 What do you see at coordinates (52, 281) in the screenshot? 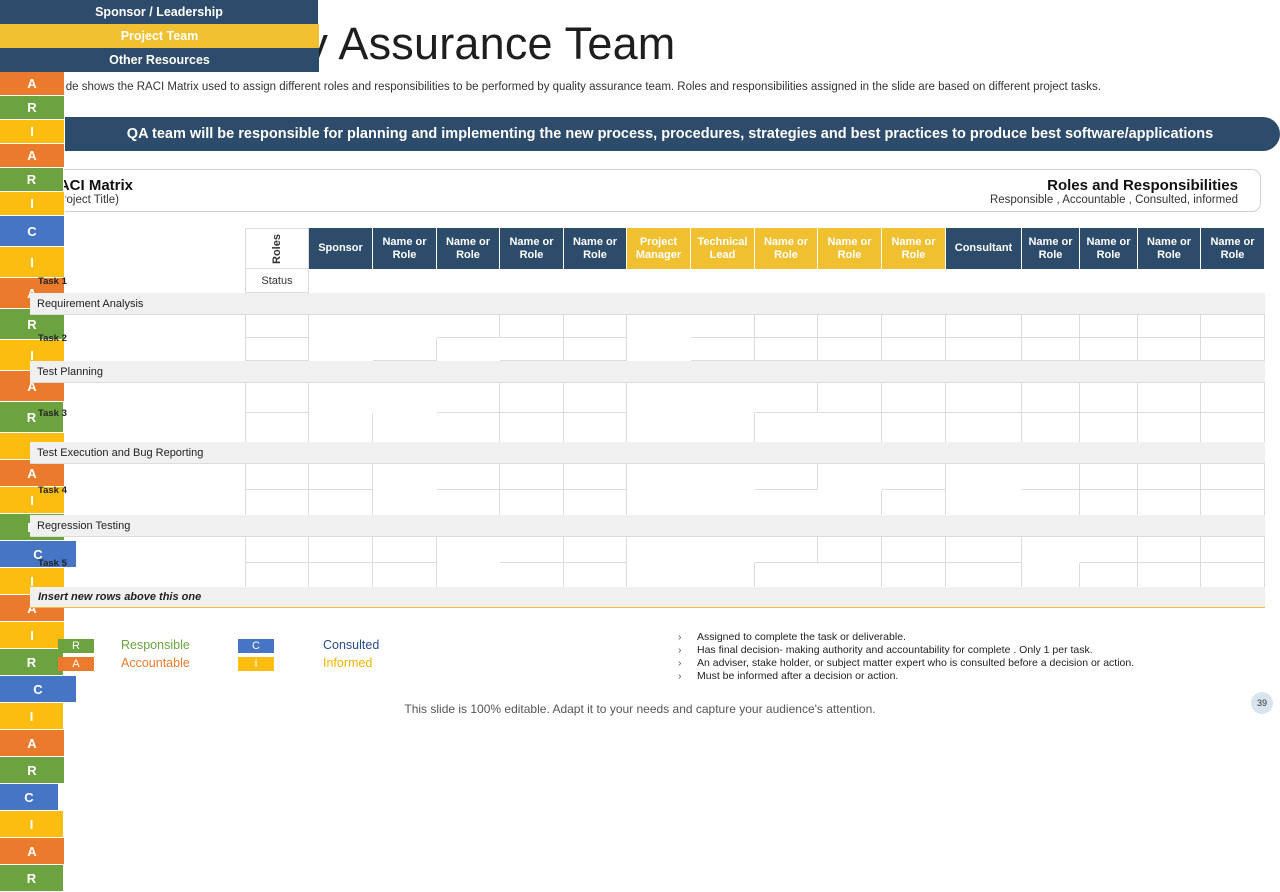
I see `task-1-label: Task 1` at bounding box center [52, 281].